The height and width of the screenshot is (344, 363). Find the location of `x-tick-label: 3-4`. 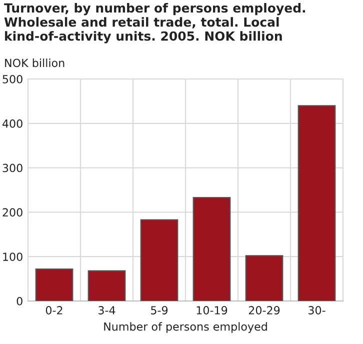

x-tick-label: 3-4 is located at coordinates (107, 310).